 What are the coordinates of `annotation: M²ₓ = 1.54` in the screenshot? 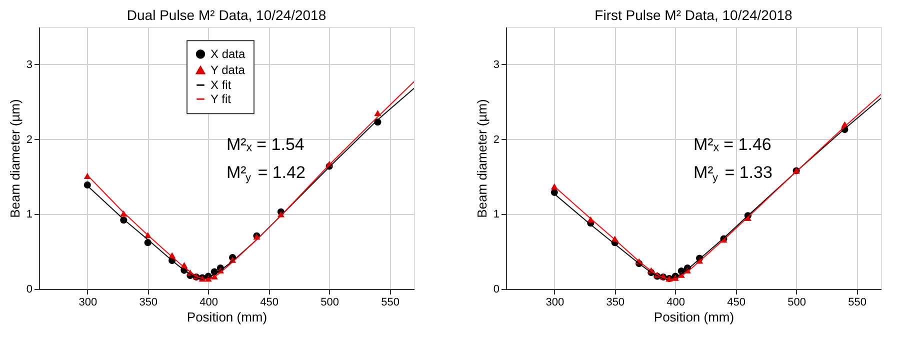 It's located at (265, 144).